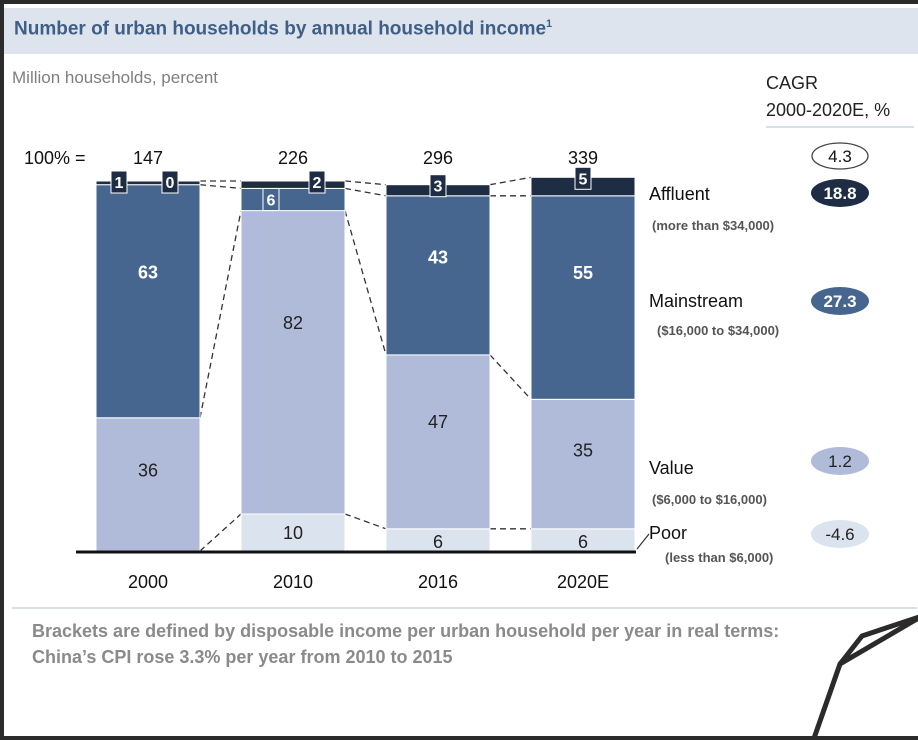 Image resolution: width=918 pixels, height=740 pixels. Describe the element at coordinates (668, 533) in the screenshot. I see `legend-label: Poor` at that location.